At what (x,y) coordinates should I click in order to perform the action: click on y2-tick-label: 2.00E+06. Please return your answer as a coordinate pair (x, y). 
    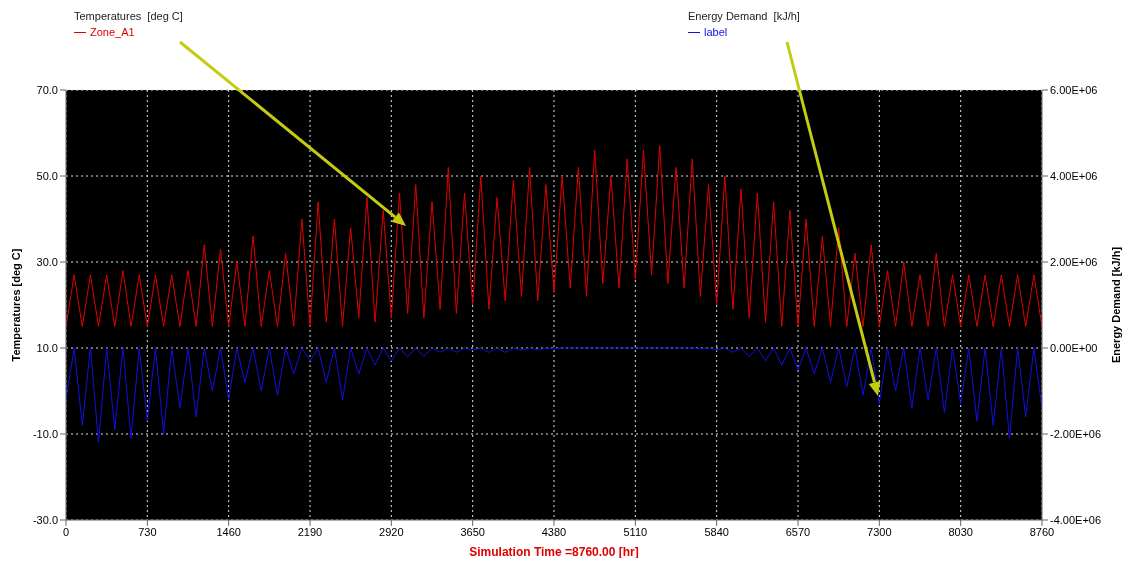
    Looking at the image, I should click on (1074, 261).